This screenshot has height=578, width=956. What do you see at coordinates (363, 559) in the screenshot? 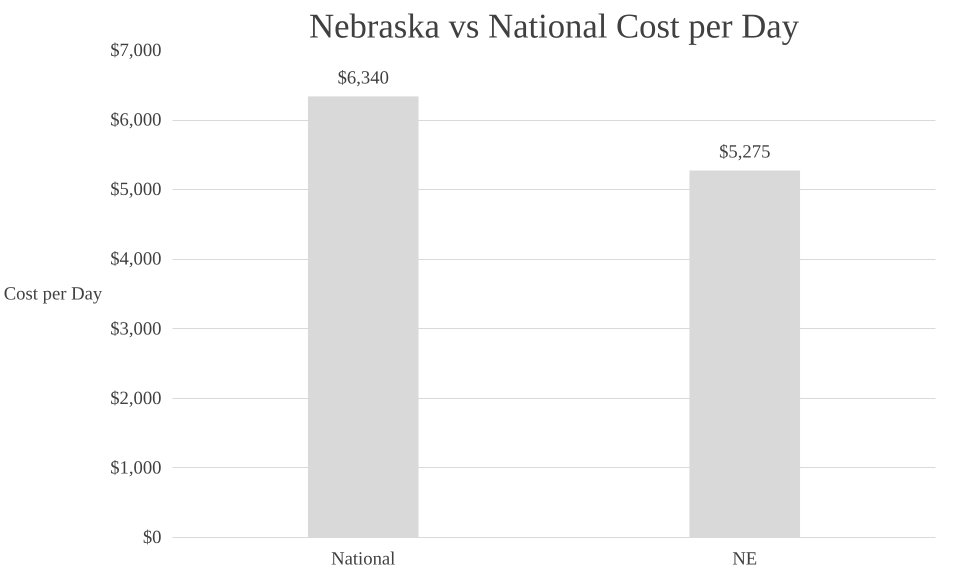
I see `x-tick-label: National` at bounding box center [363, 559].